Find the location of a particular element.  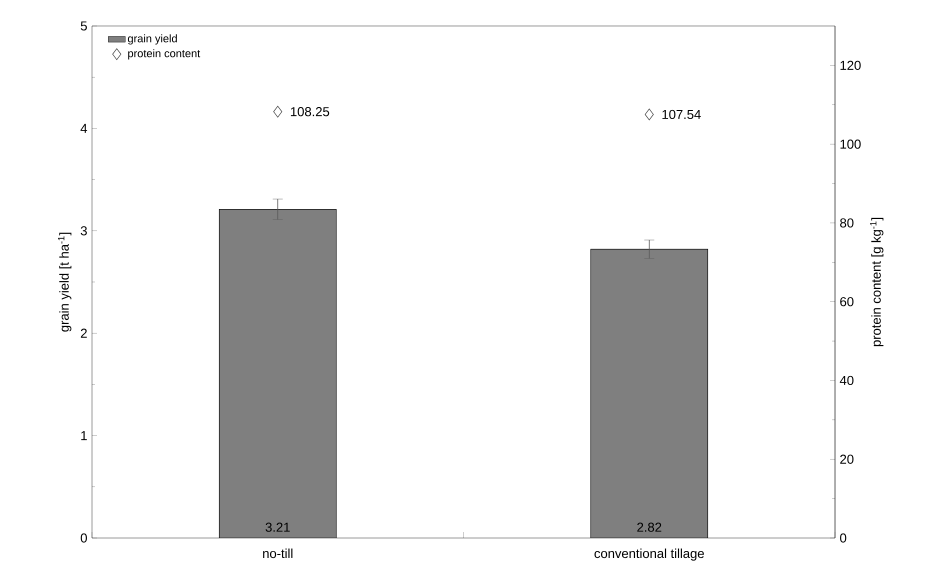

legend-label: grain yield is located at coordinates (152, 39).